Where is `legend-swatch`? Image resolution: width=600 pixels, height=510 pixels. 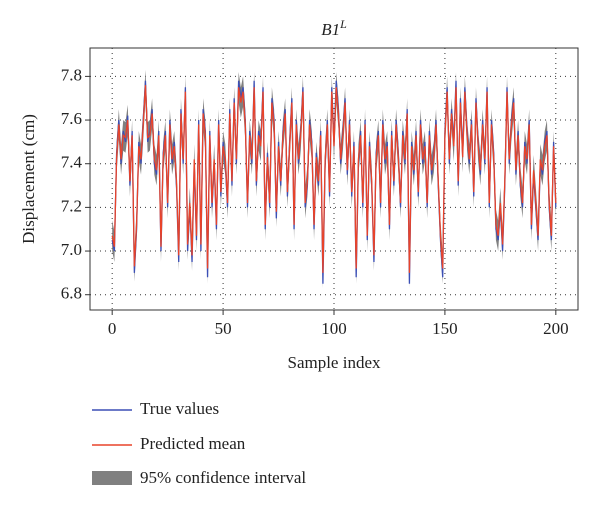
legend-swatch is located at coordinates (112, 478).